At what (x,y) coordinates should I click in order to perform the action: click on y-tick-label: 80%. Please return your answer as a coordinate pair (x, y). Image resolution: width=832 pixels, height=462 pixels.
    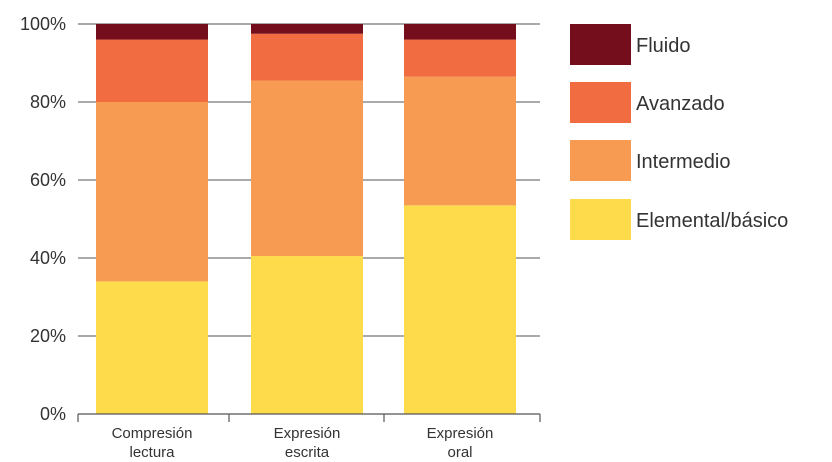
    Looking at the image, I should click on (48, 102).